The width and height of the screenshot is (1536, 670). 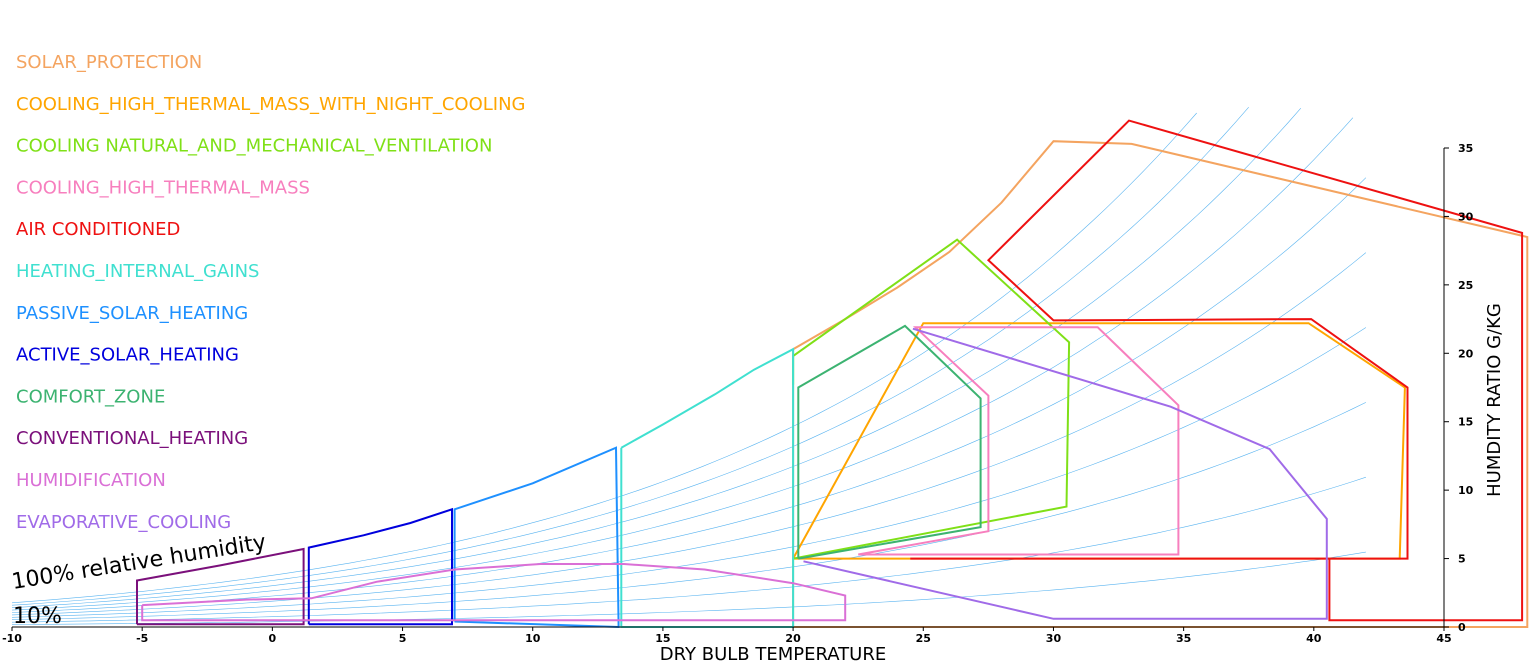 I want to click on y-tick-label: 15, so click(x=1465, y=422).